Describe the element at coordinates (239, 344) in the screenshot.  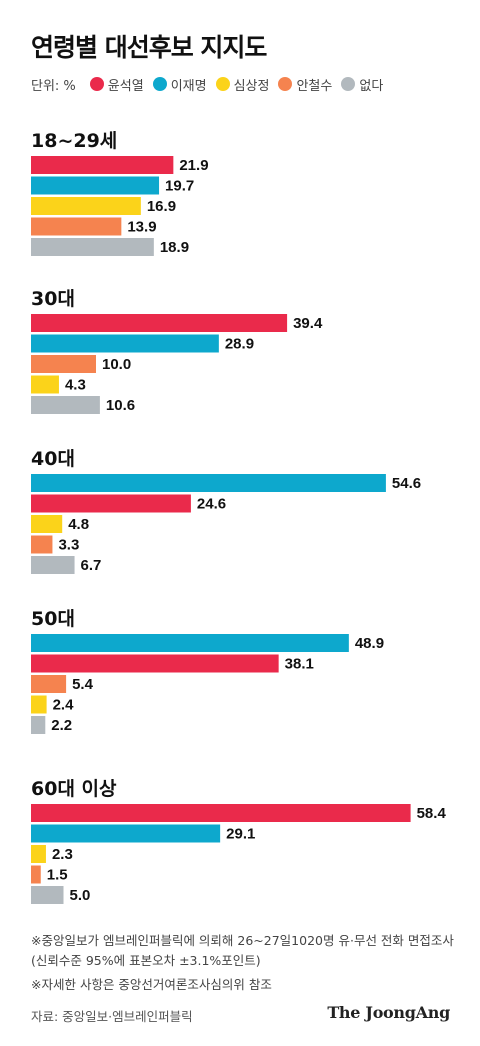
I see `bar-value-label: 28.9` at that location.